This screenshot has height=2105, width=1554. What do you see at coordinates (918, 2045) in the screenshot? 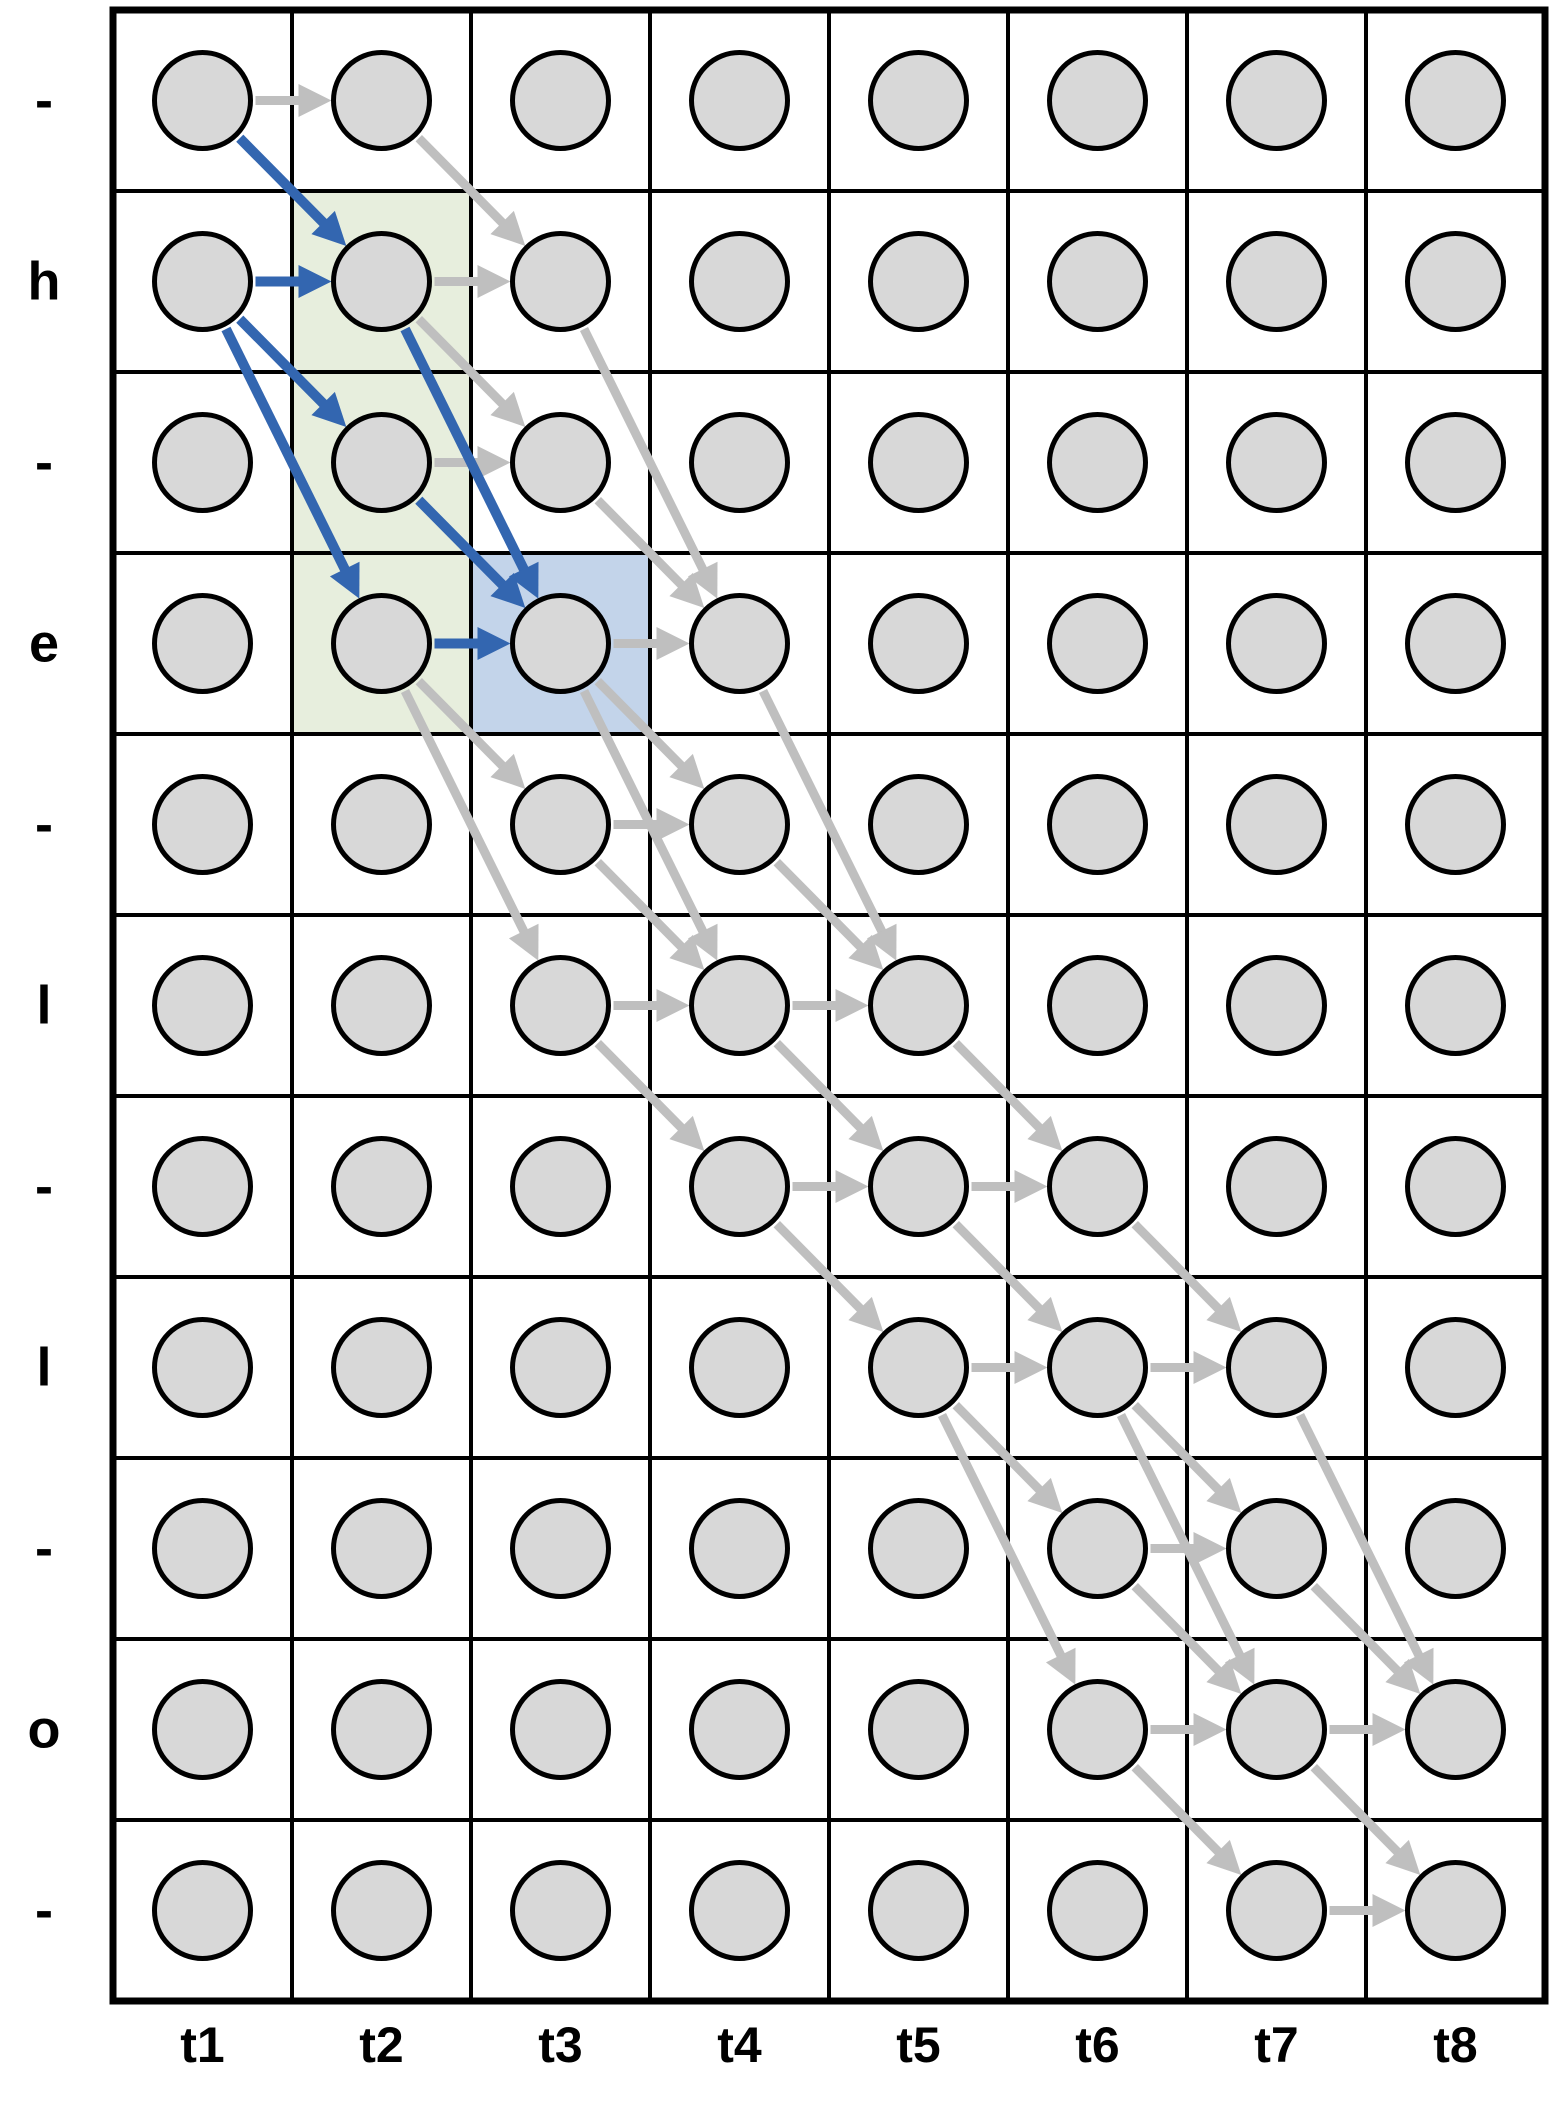
I see `time-label: t5` at bounding box center [918, 2045].